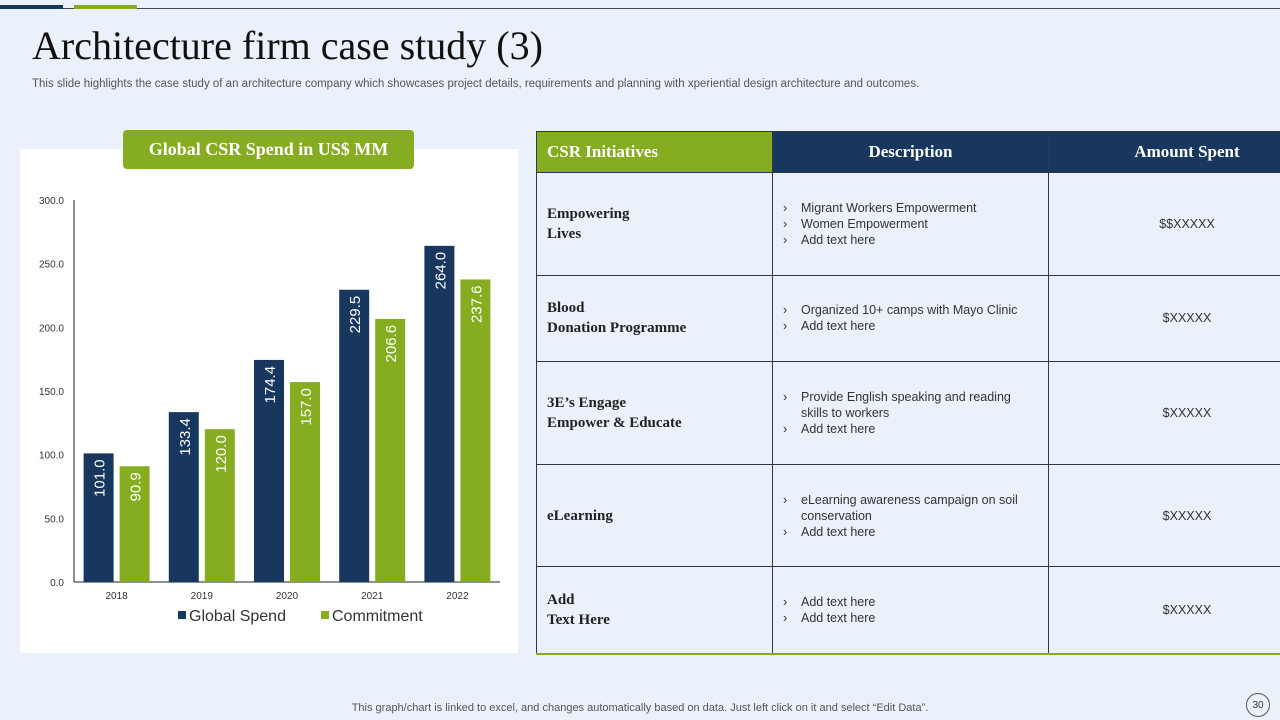  Describe the element at coordinates (1164, 152) in the screenshot. I see `header-amount: Amount Spent` at that location.